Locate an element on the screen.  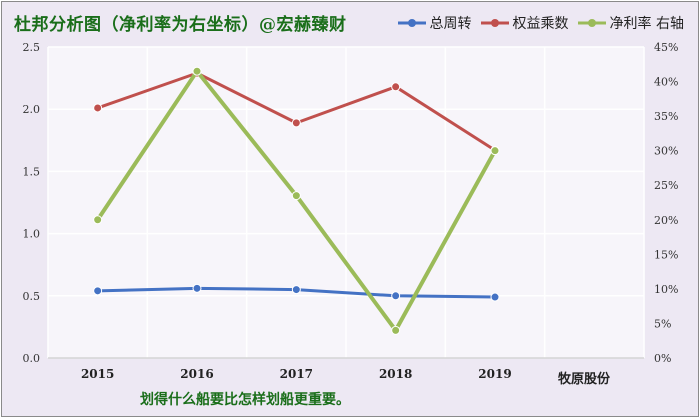
y-left-tick-label: 1.0 is located at coordinates (32, 234).